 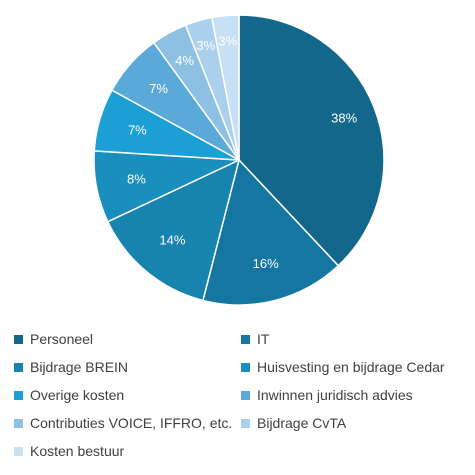 I want to click on legend-item-8: Bijdrage CvTA, so click(x=293, y=423).